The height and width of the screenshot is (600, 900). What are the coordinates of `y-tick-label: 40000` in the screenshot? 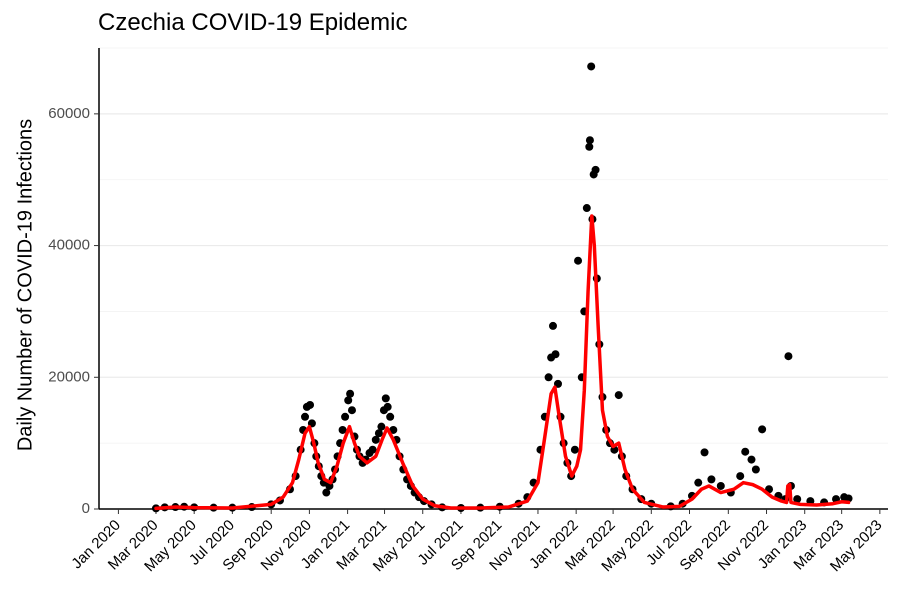 It's located at (69, 245).